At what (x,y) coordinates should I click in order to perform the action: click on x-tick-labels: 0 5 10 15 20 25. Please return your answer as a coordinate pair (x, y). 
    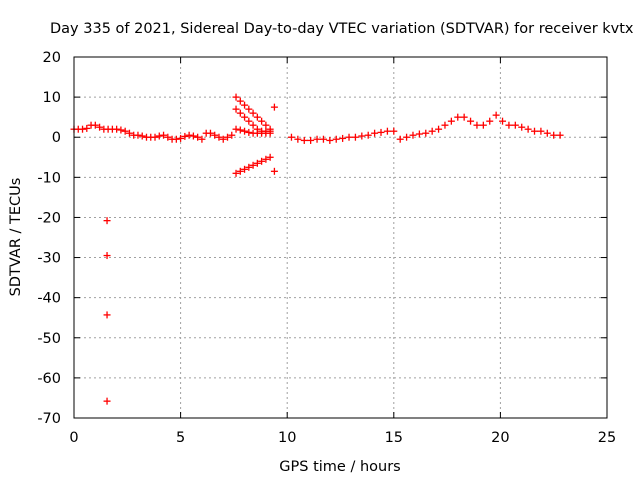
    Looking at the image, I should click on (342, 438).